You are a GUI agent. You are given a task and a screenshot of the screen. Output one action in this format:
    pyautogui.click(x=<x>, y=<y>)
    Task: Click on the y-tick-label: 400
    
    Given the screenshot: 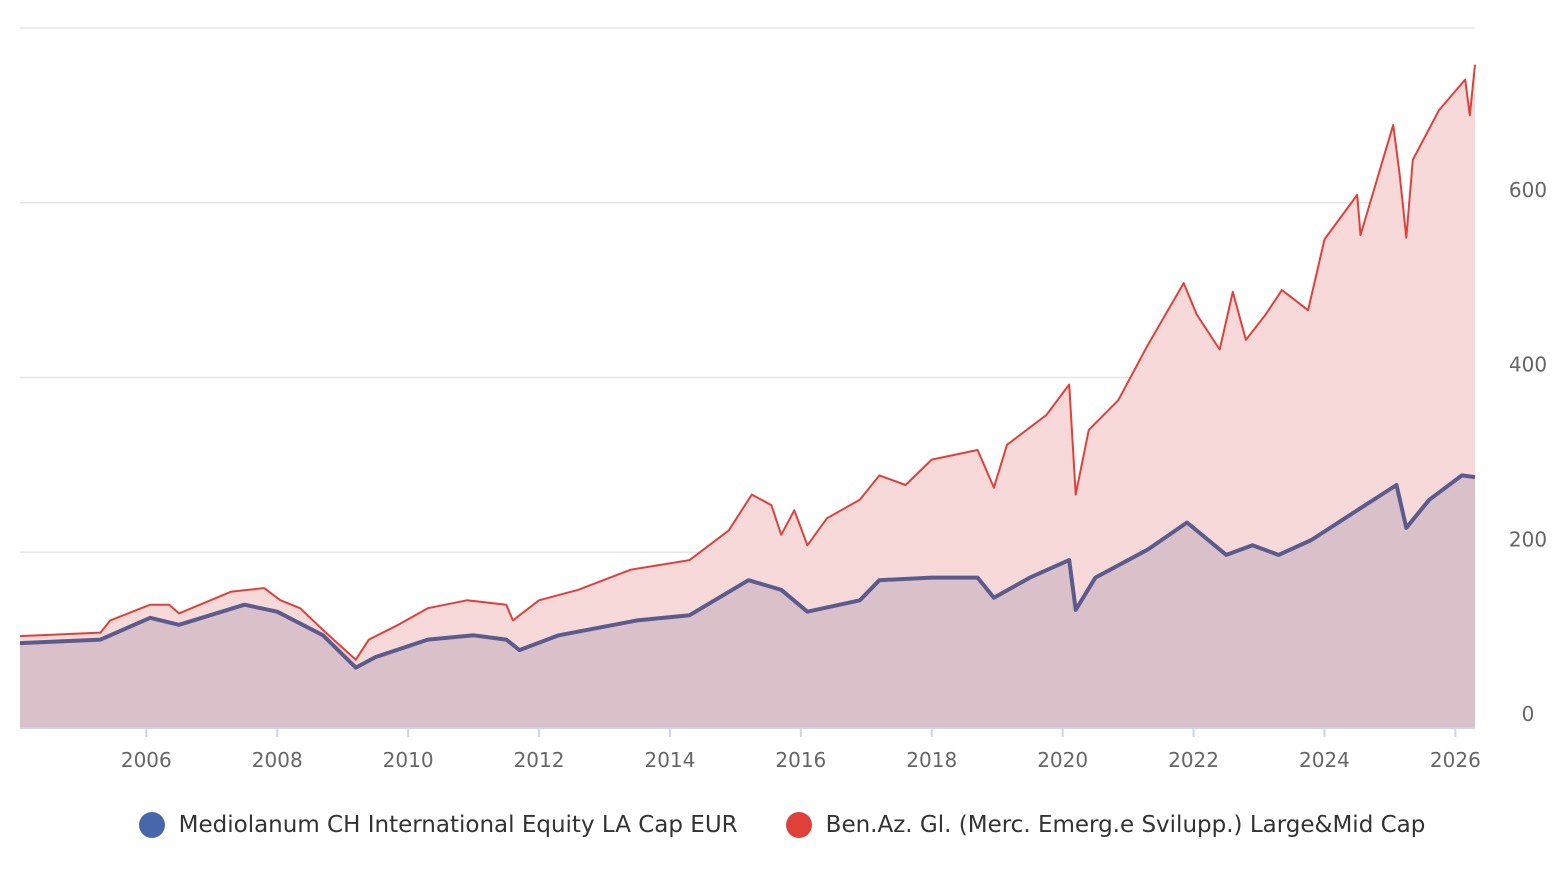 What is the action you would take?
    pyautogui.click(x=1528, y=365)
    